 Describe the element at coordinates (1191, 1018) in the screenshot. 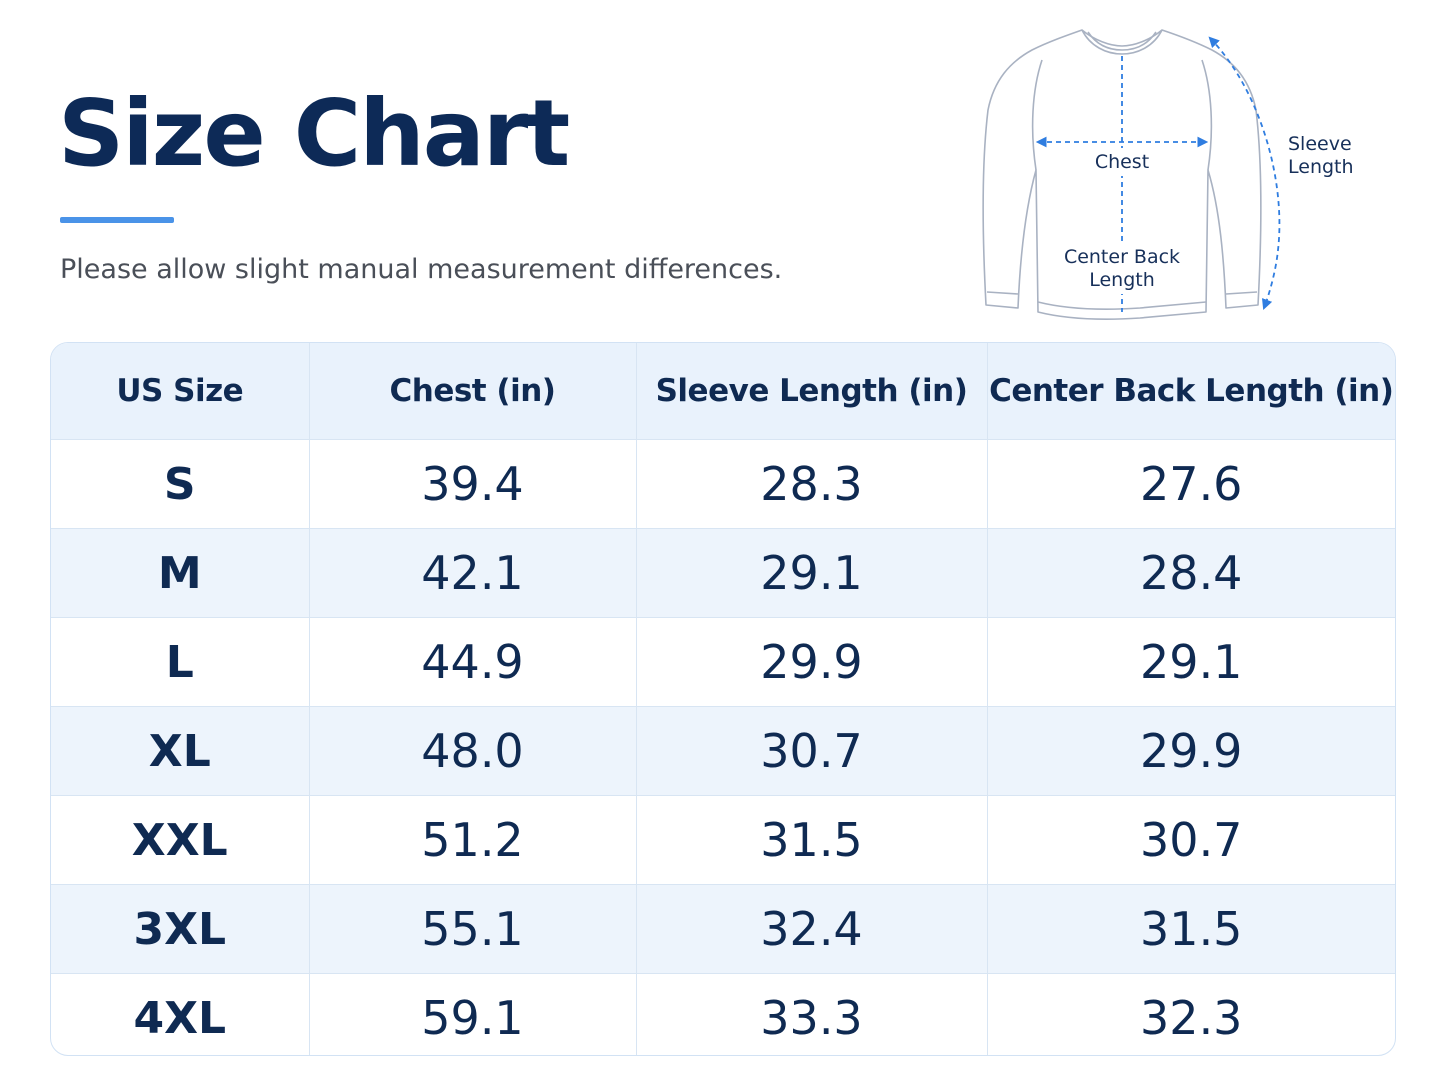

I see `cell-back: 32.3` at that location.